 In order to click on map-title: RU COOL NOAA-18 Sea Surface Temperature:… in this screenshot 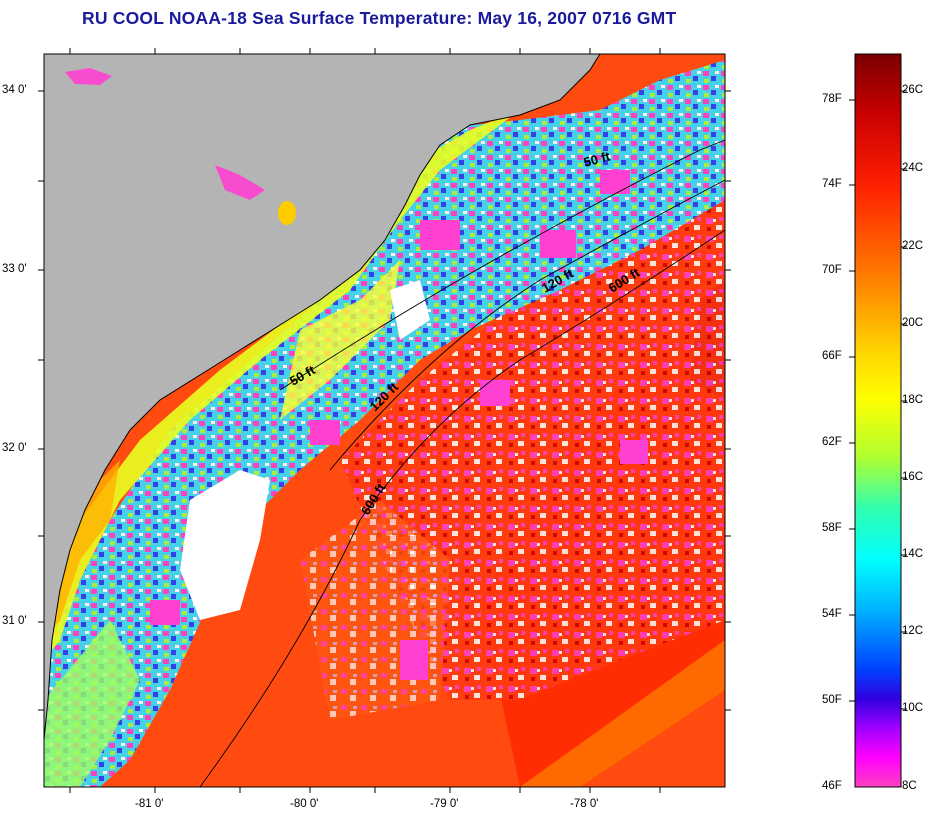, I will do `click(379, 18)`.